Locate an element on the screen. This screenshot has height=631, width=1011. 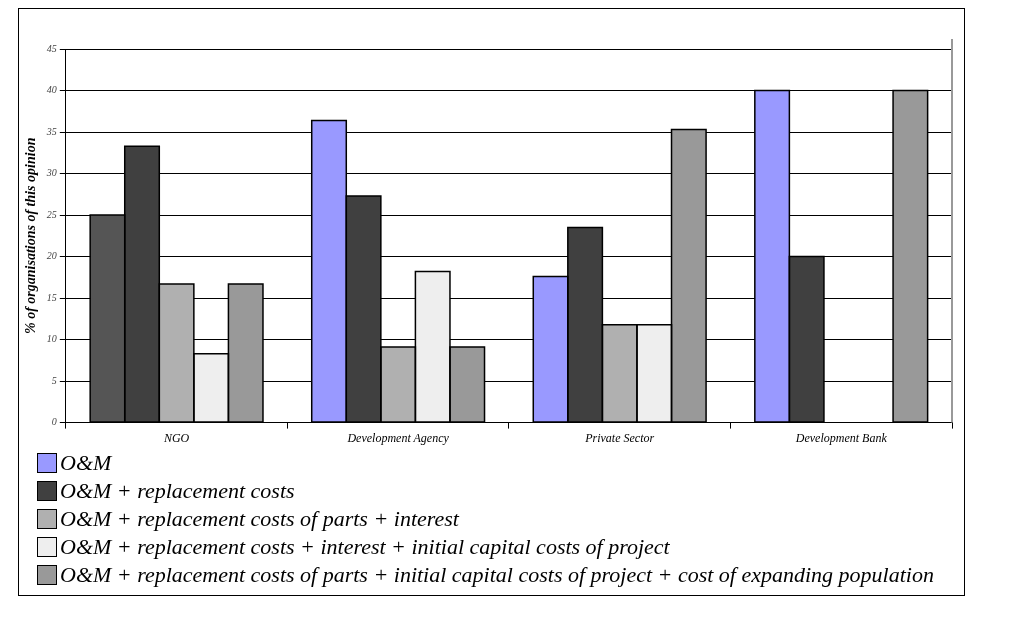
x-tick-label: Development Bank is located at coordinates (841, 437).